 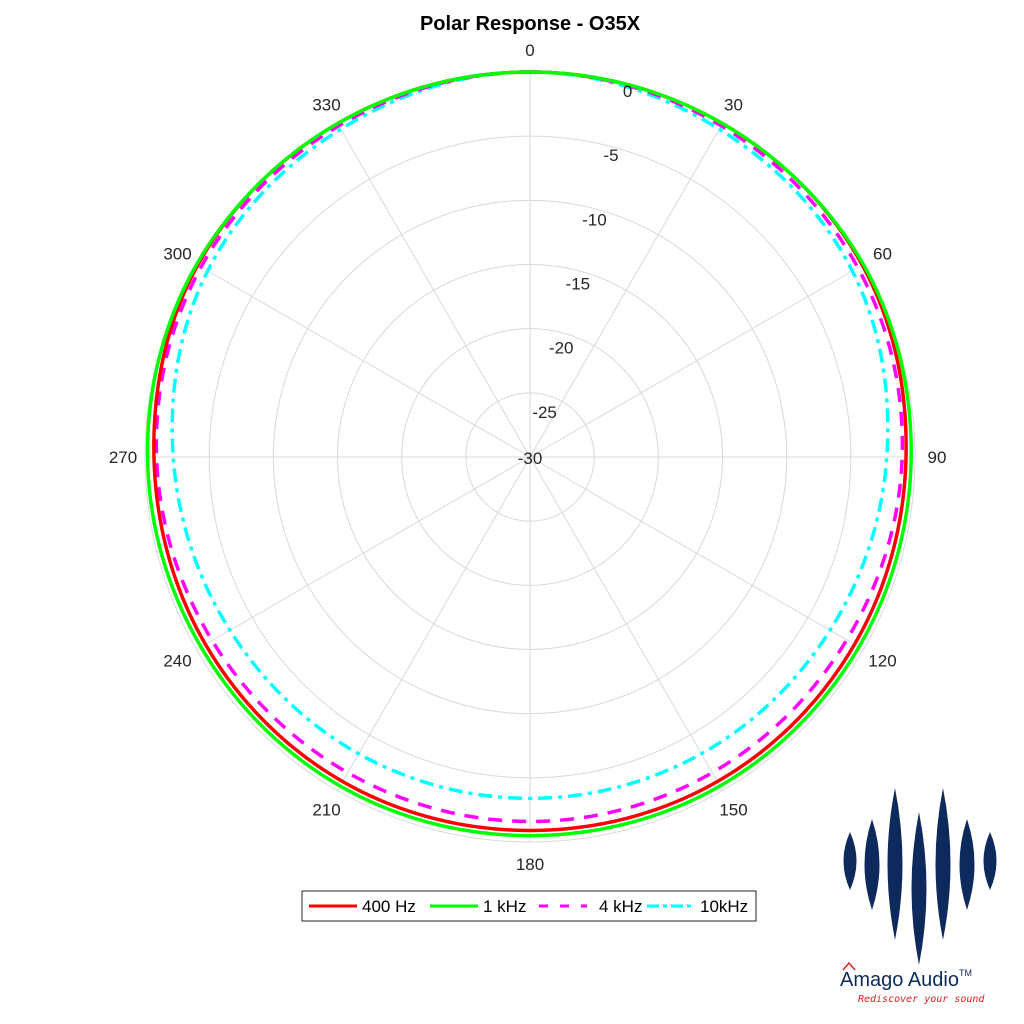 What do you see at coordinates (620, 906) in the screenshot?
I see `legend-label: 4 kHz` at bounding box center [620, 906].